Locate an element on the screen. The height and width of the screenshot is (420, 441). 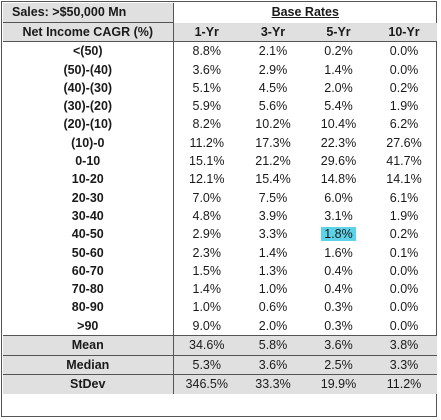
value-cell: 3.3% is located at coordinates (404, 364).